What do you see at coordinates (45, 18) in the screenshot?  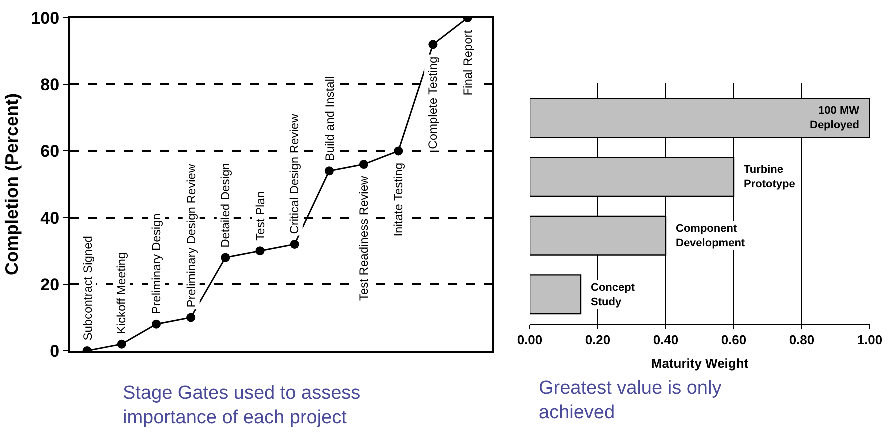 I see `y-tick-label: 100` at bounding box center [45, 18].